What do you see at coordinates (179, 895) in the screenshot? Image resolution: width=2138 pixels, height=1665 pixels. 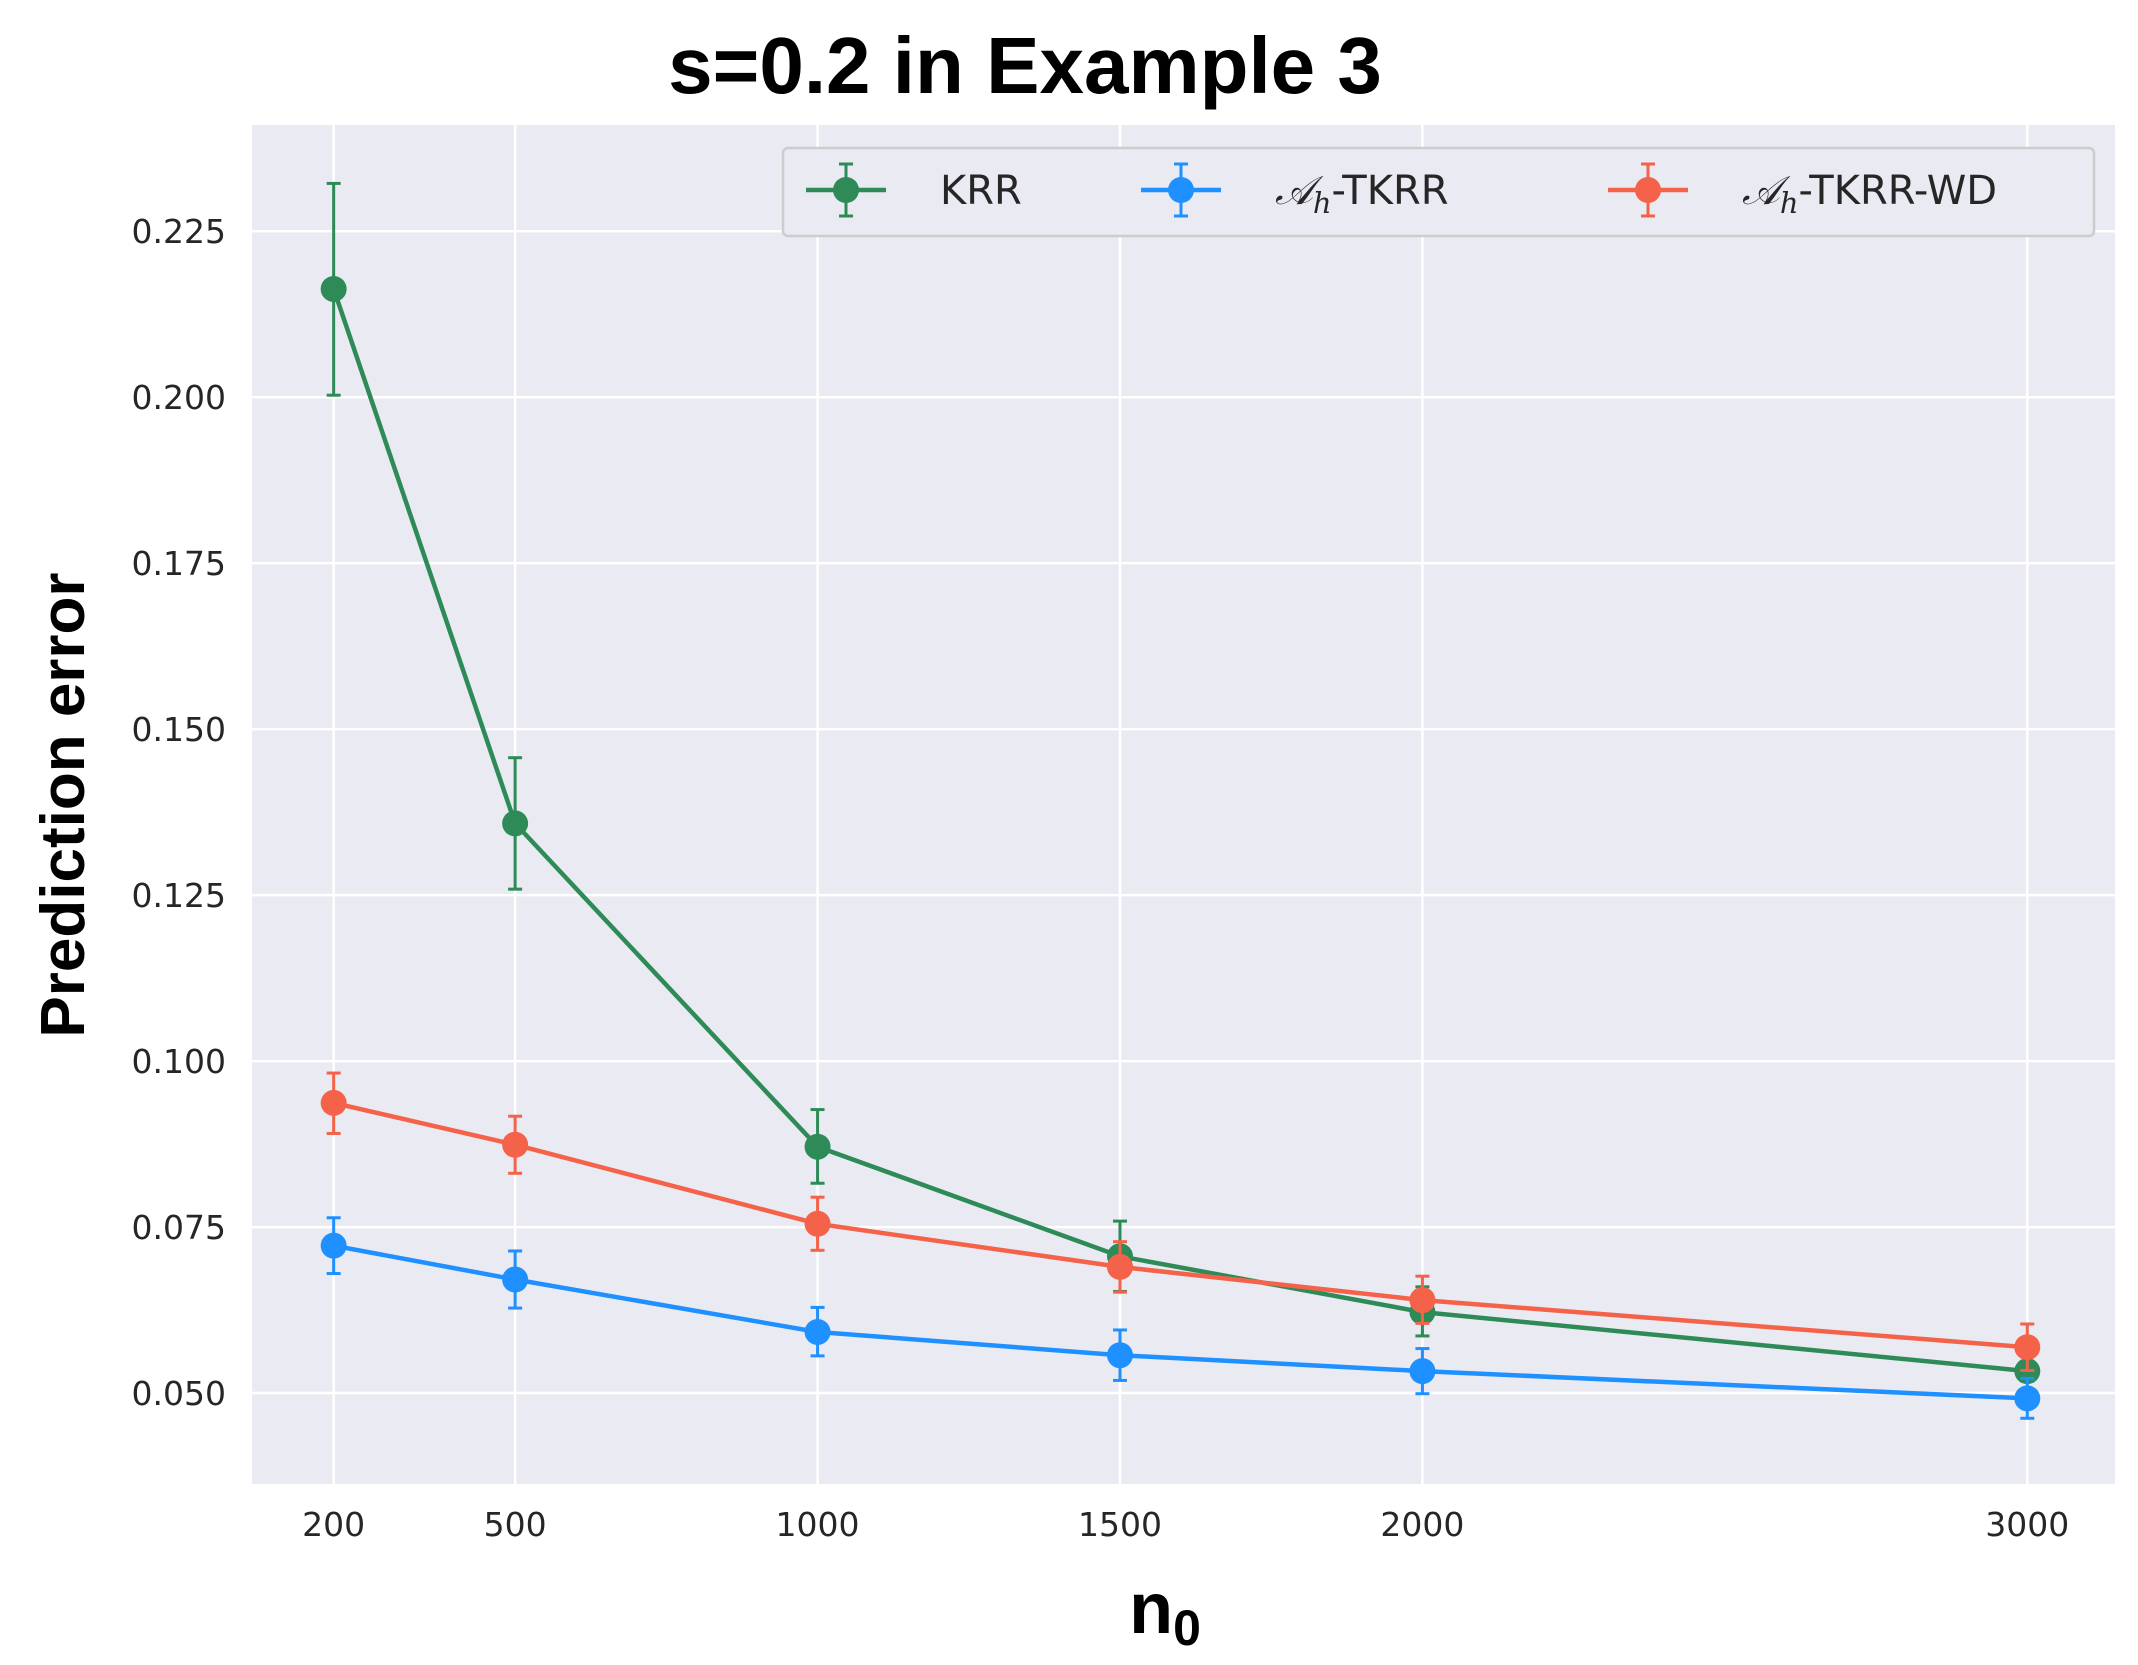 I see `y-tick-label: 0.125` at bounding box center [179, 895].